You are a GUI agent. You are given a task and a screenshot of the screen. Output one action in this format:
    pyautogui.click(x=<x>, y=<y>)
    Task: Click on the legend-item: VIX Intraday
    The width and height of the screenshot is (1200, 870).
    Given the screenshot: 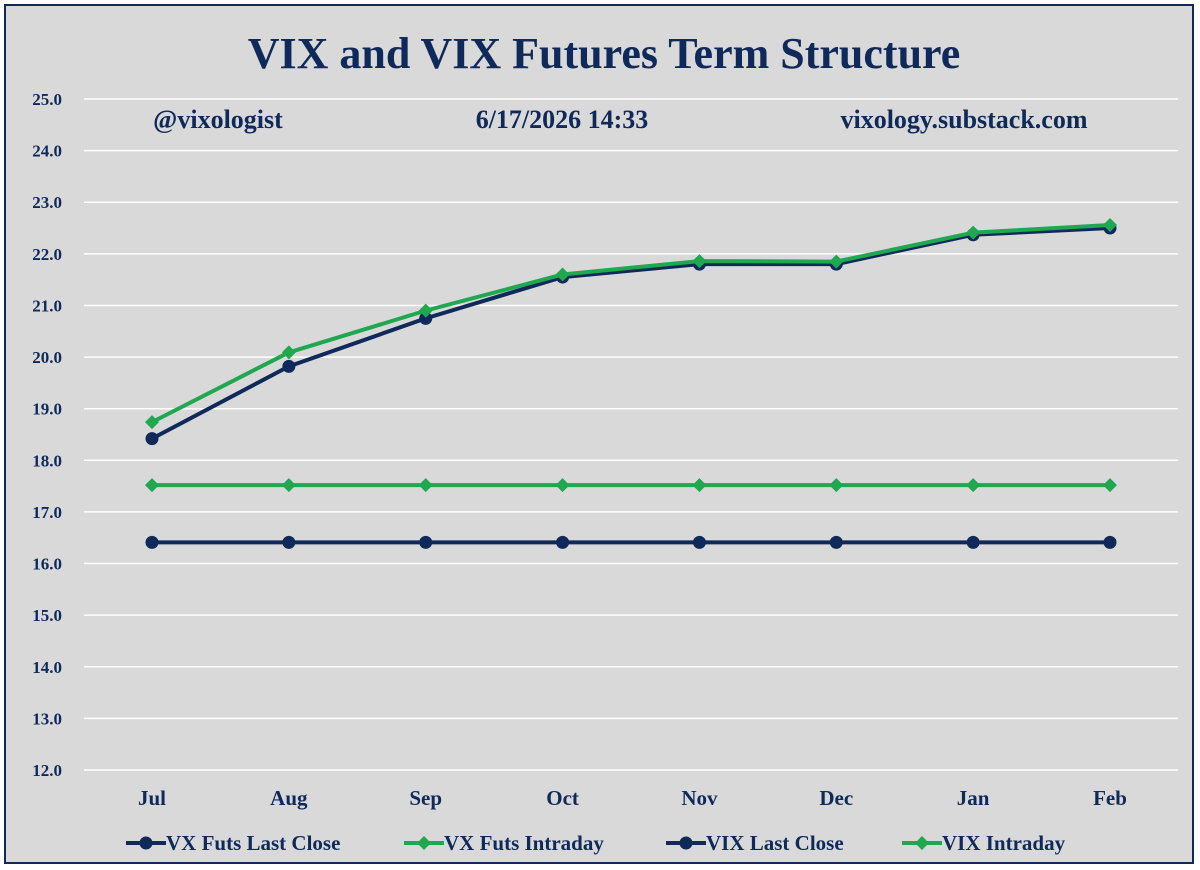 What is the action you would take?
    pyautogui.click(x=984, y=843)
    